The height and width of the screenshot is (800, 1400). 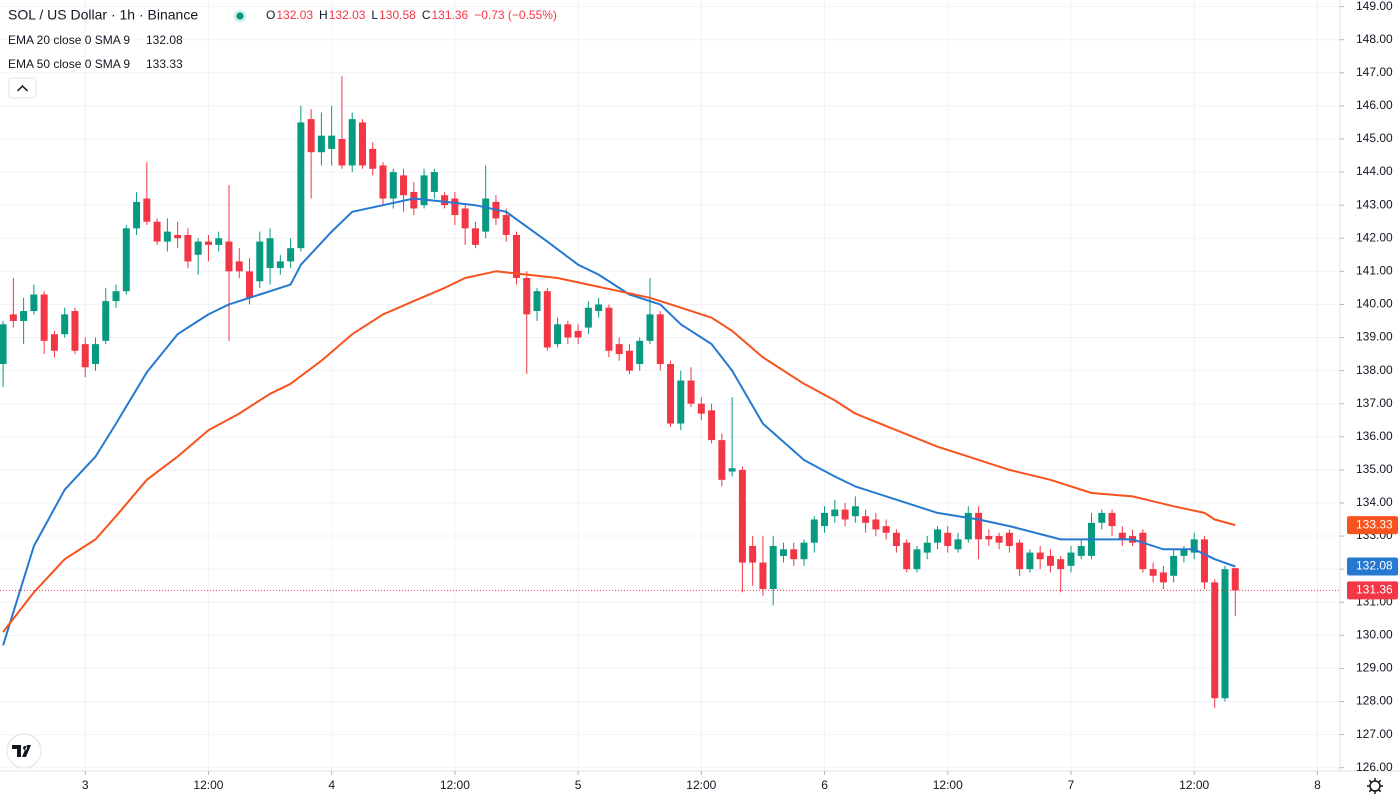 What do you see at coordinates (515, 15) in the screenshot?
I see `price-change: −0.73 (−0.55%)` at bounding box center [515, 15].